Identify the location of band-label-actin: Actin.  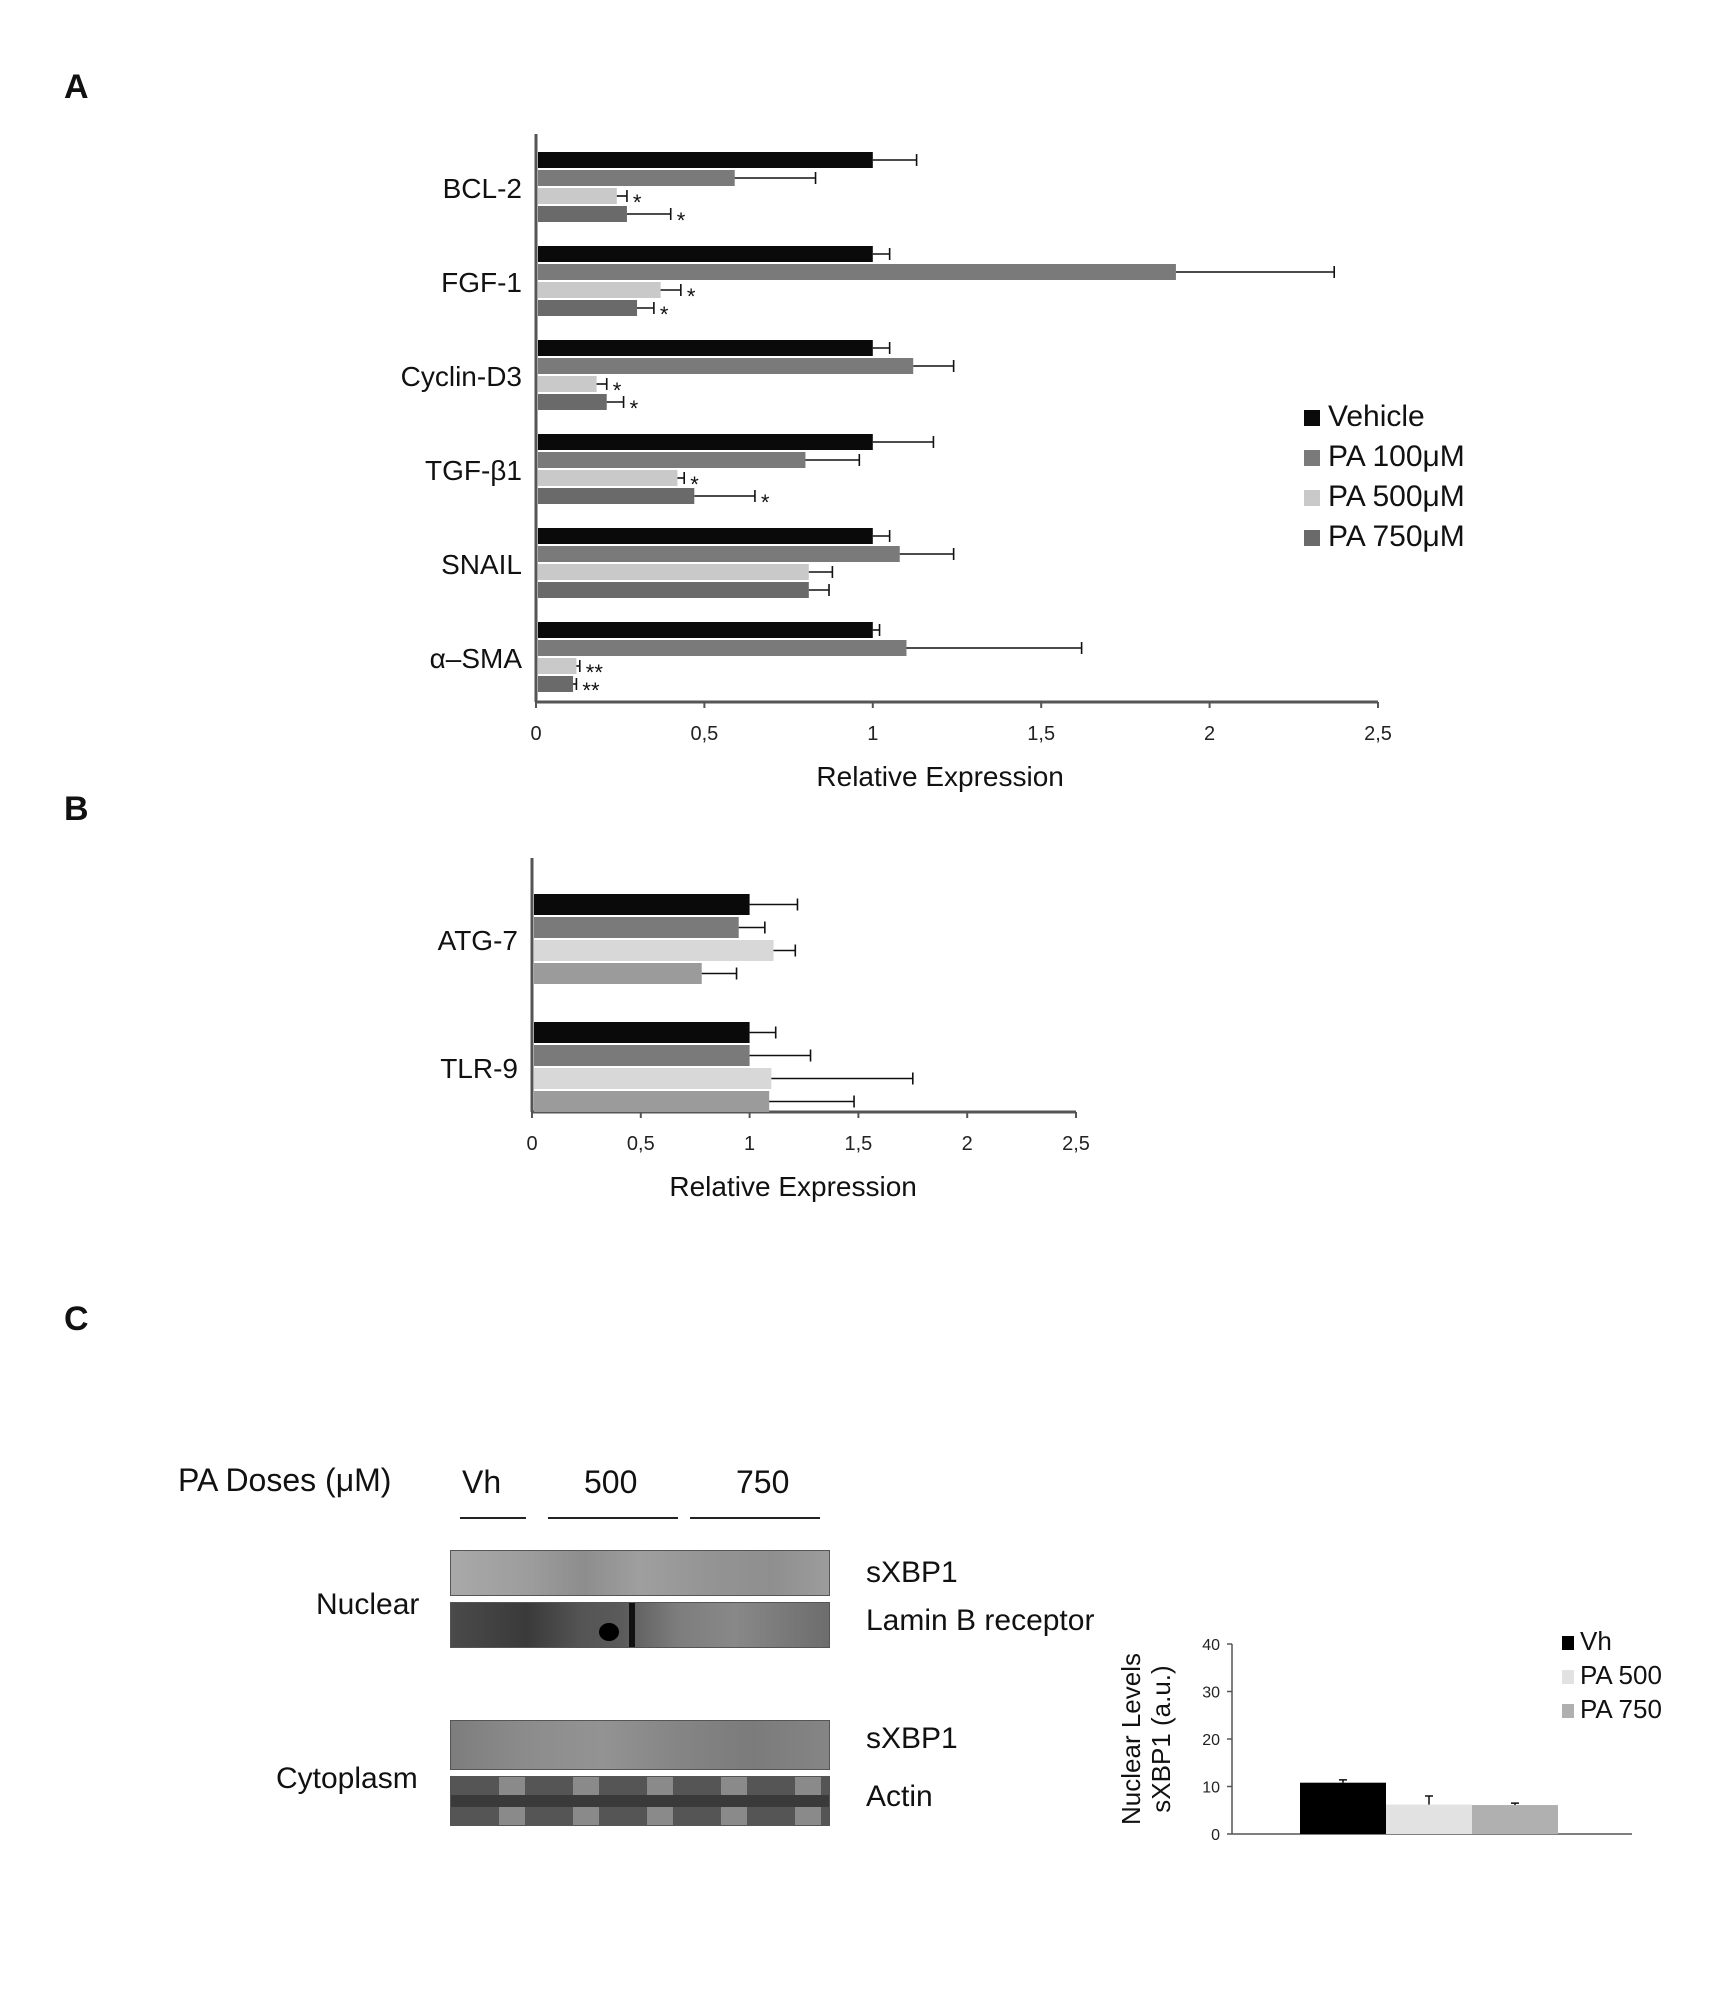
(899, 1796).